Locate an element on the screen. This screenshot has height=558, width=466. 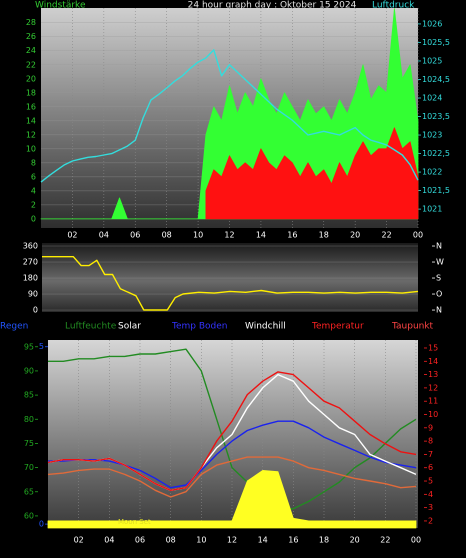
y-tick-label: S is located at coordinates (438, 278).